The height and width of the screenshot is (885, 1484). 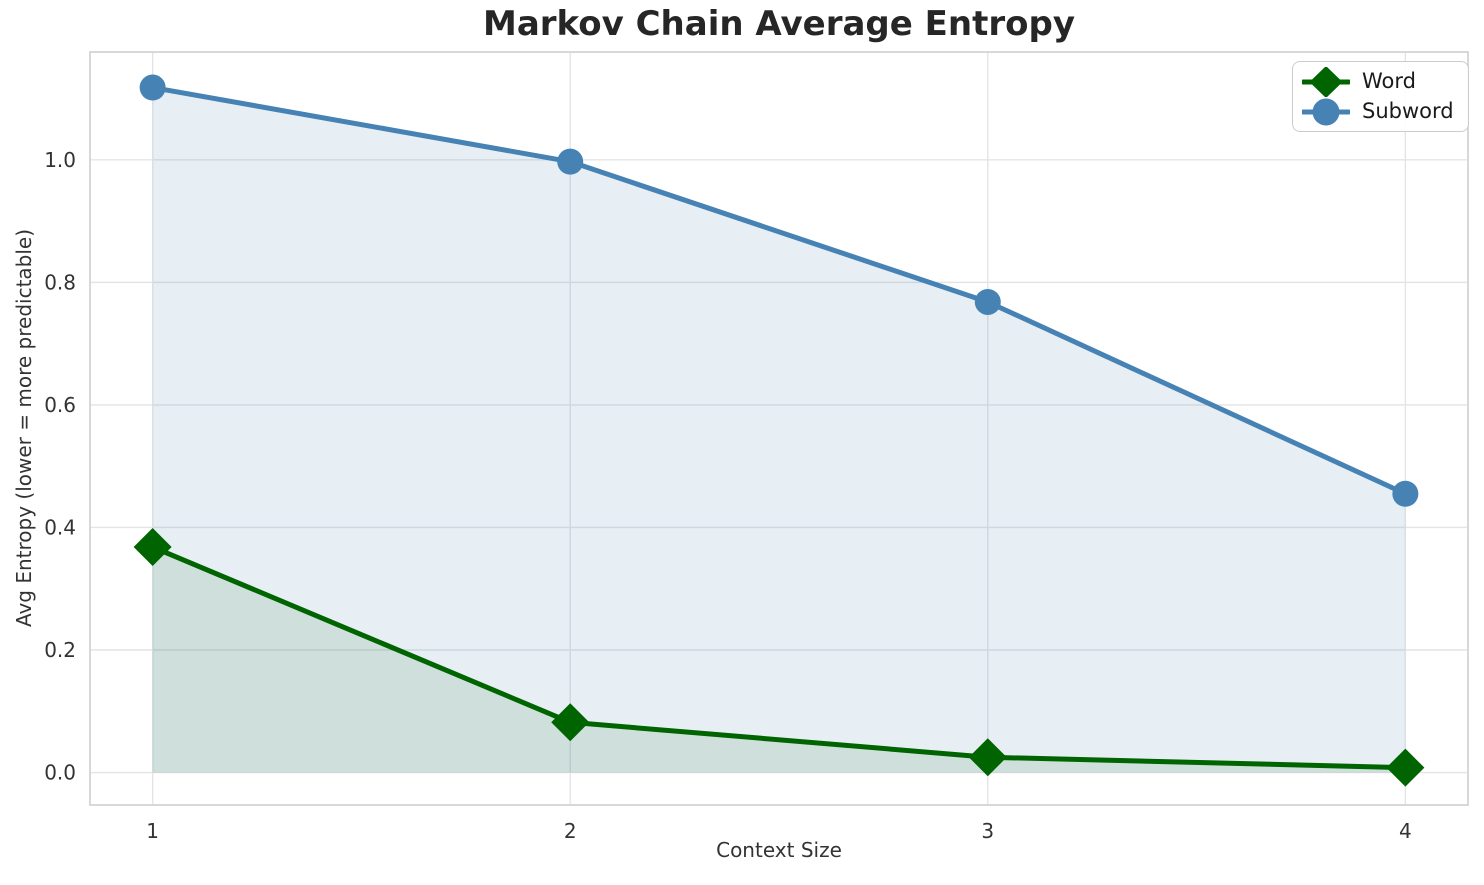 I want to click on x-tick-label: 3, so click(x=987, y=831).